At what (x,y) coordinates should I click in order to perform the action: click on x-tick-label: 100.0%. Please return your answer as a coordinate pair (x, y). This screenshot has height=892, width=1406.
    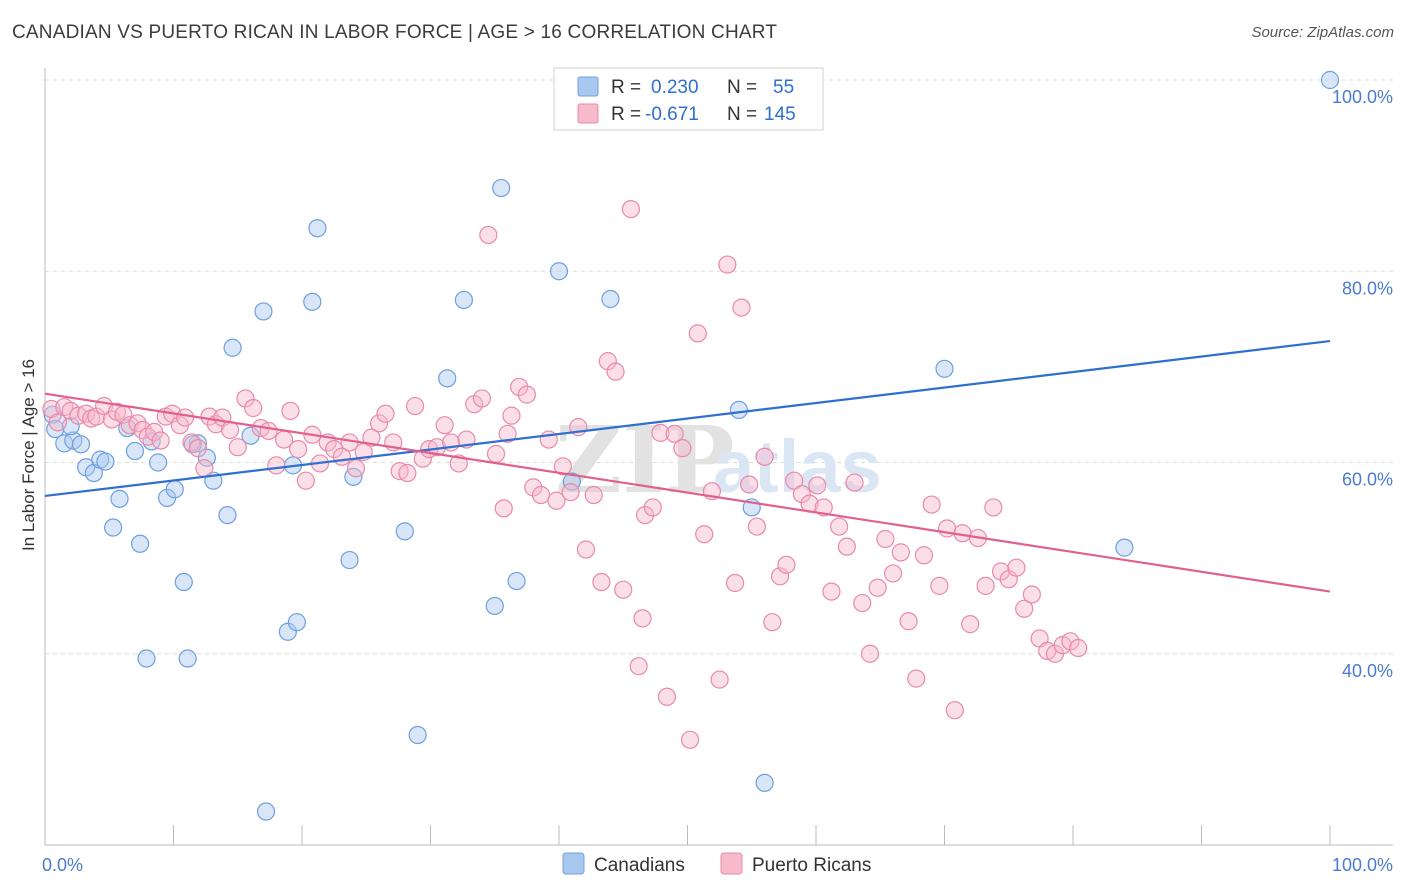
    Looking at the image, I should click on (1362, 865).